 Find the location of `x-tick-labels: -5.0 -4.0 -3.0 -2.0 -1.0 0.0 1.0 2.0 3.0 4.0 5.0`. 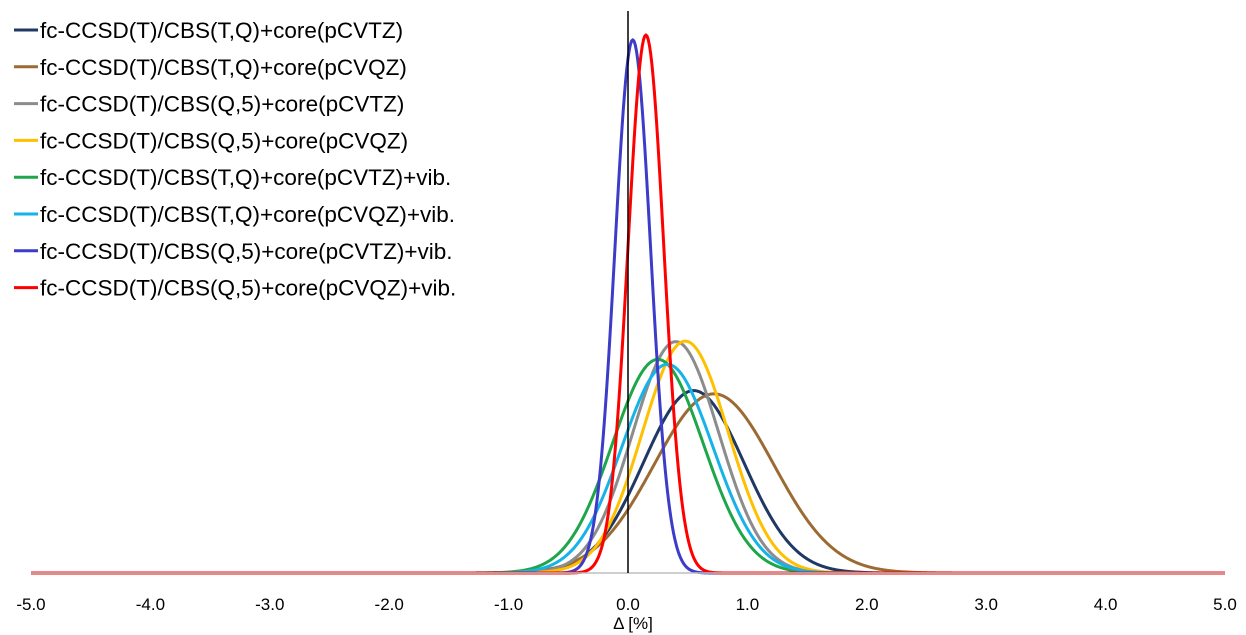

x-tick-labels: -5.0 -4.0 -3.0 -2.0 -1.0 0.0 1.0 2.0 3.0 4.0 5.0 is located at coordinates (626, 604).